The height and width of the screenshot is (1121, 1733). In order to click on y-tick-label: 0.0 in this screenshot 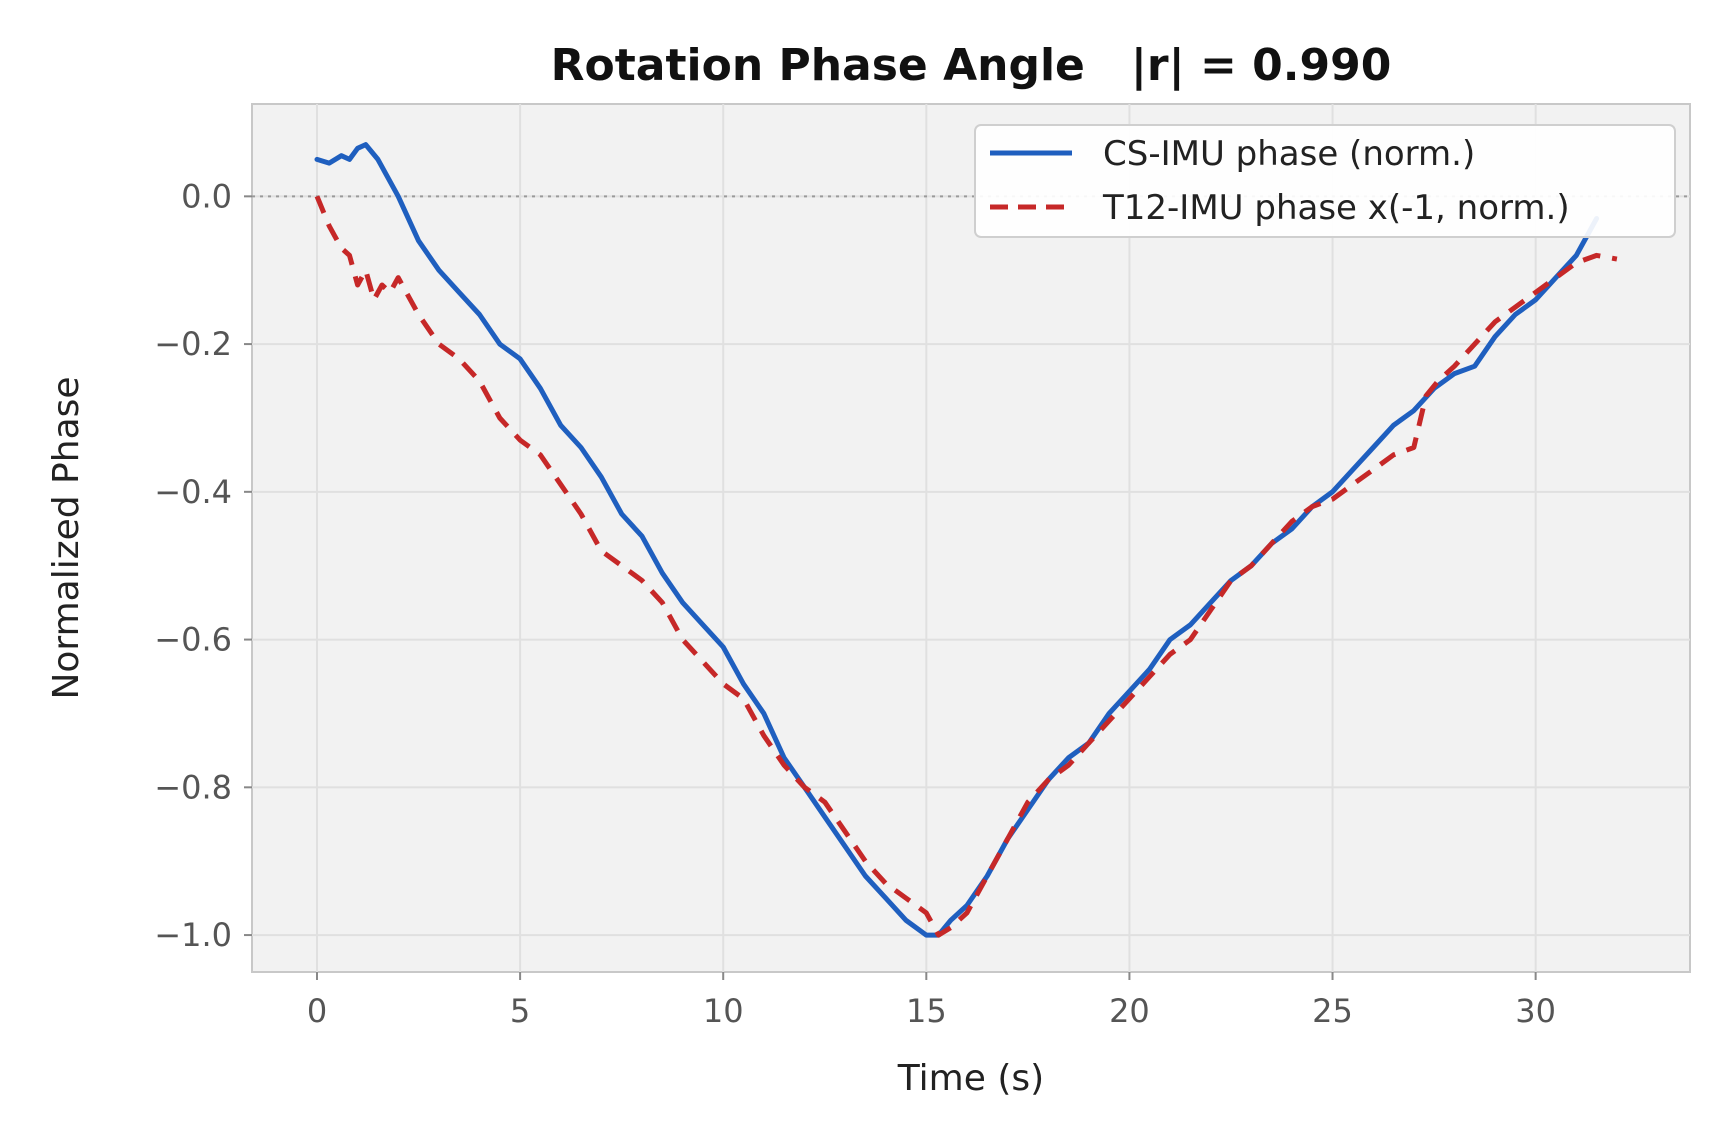, I will do `click(206, 196)`.